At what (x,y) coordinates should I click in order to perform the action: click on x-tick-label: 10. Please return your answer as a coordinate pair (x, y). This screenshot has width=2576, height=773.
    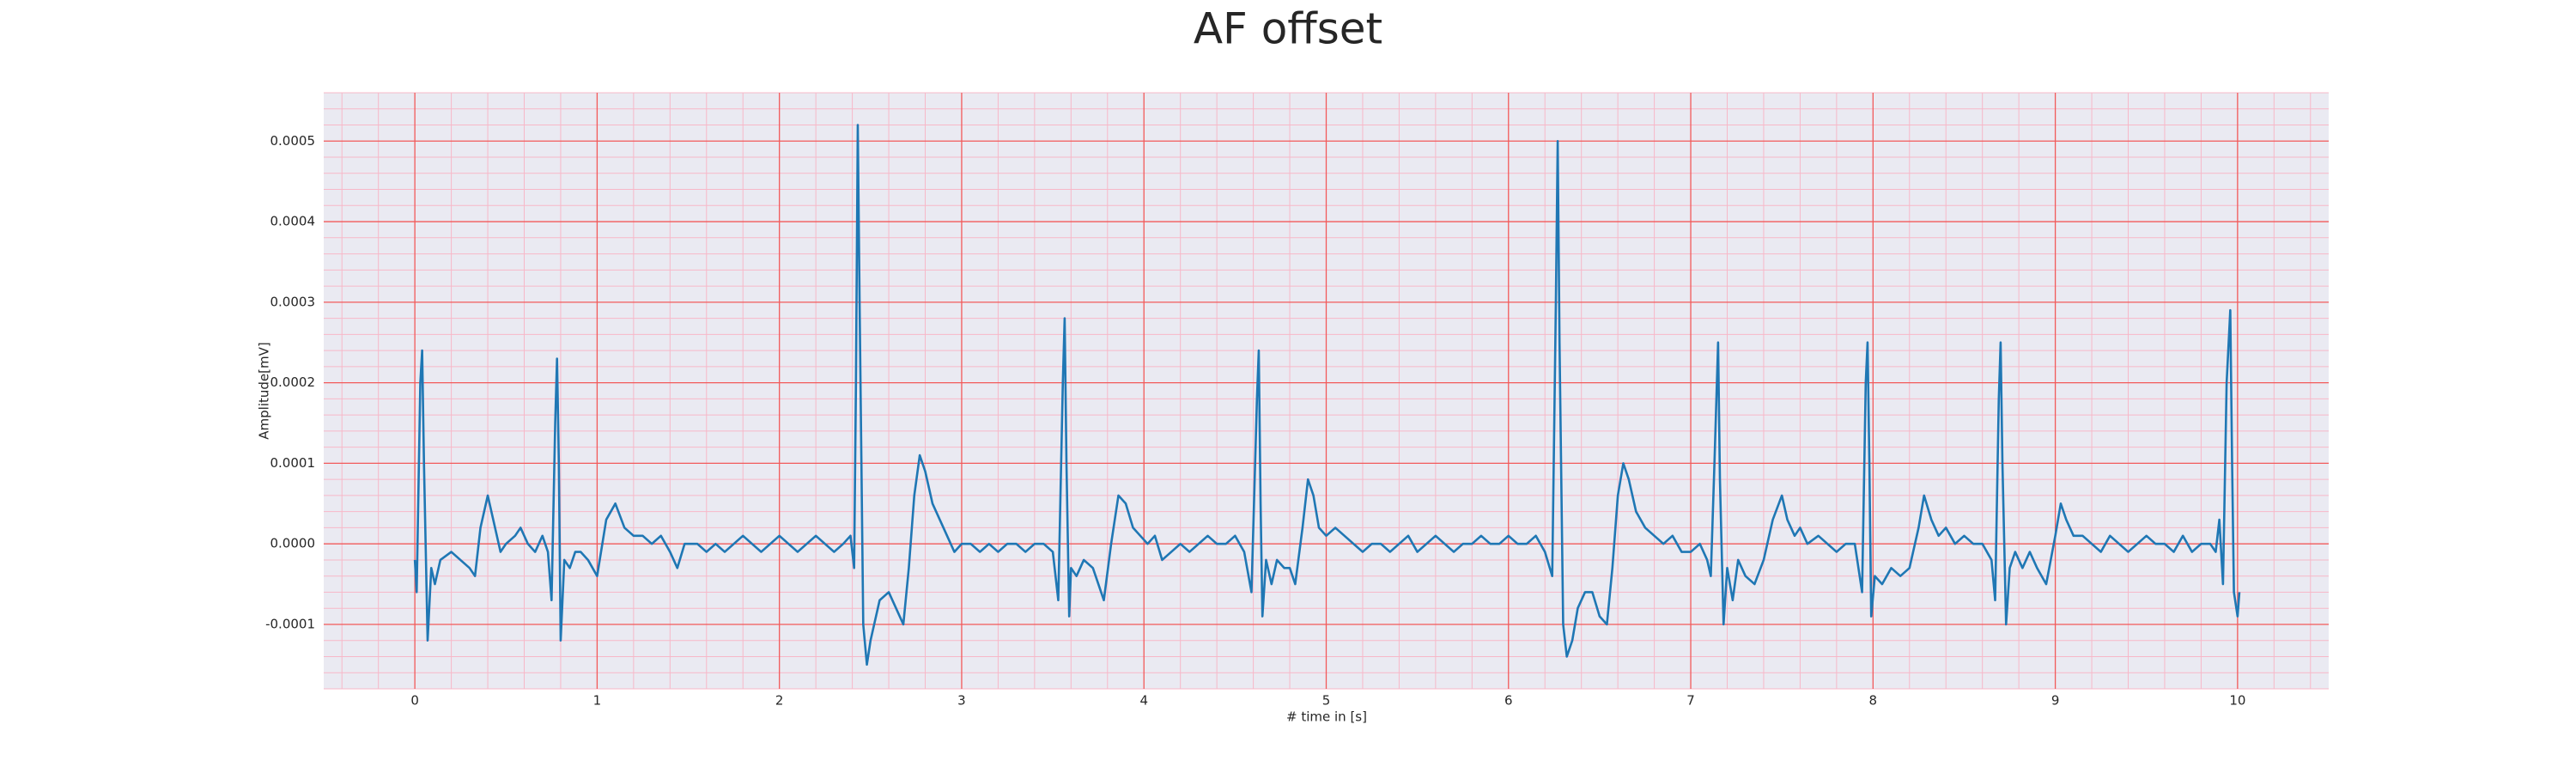
    Looking at the image, I should click on (2237, 701).